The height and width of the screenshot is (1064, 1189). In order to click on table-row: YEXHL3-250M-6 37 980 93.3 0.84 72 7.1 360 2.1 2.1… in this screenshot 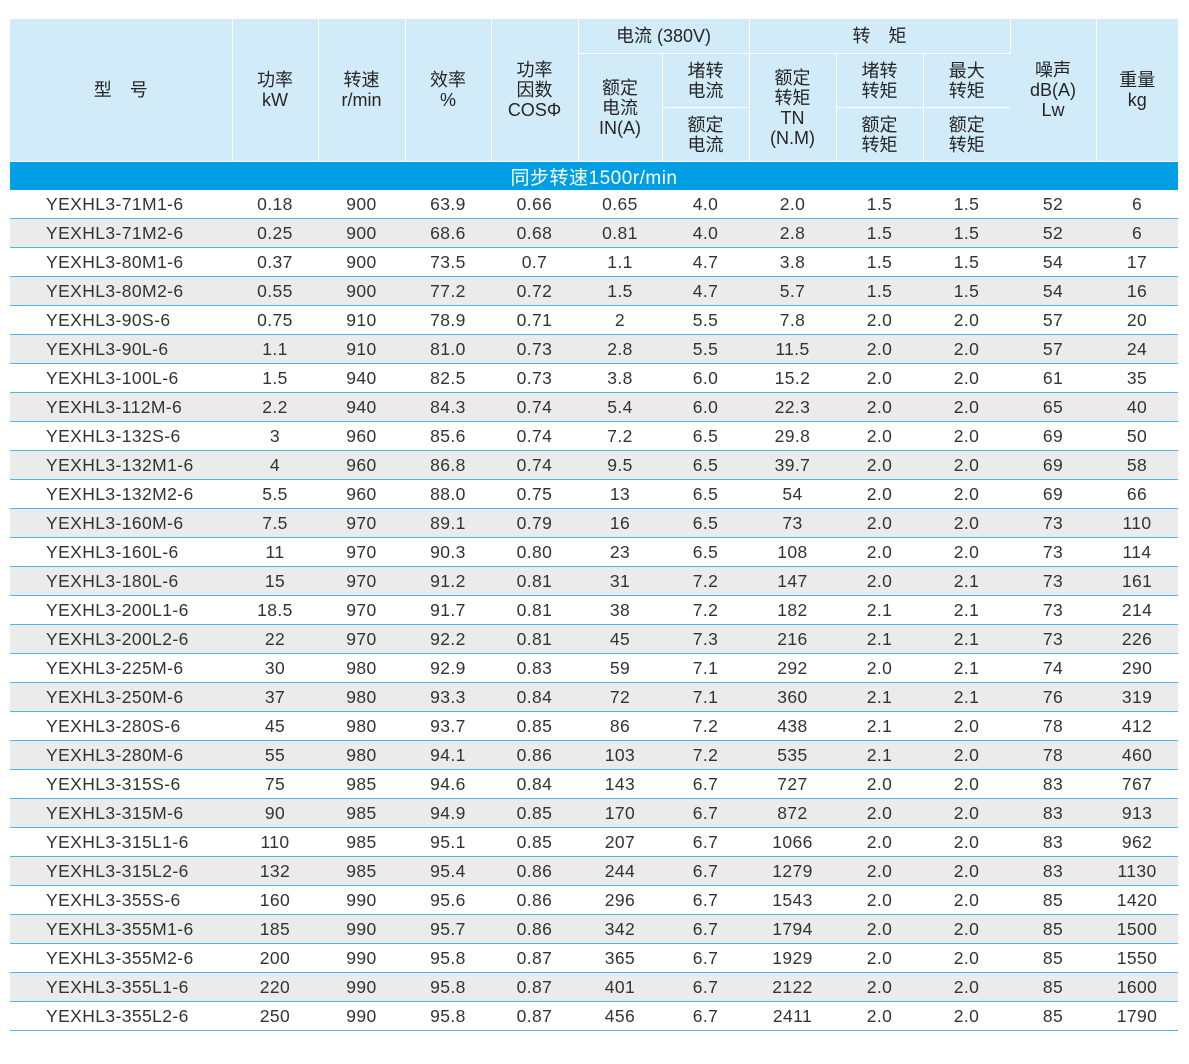, I will do `click(594, 697)`.